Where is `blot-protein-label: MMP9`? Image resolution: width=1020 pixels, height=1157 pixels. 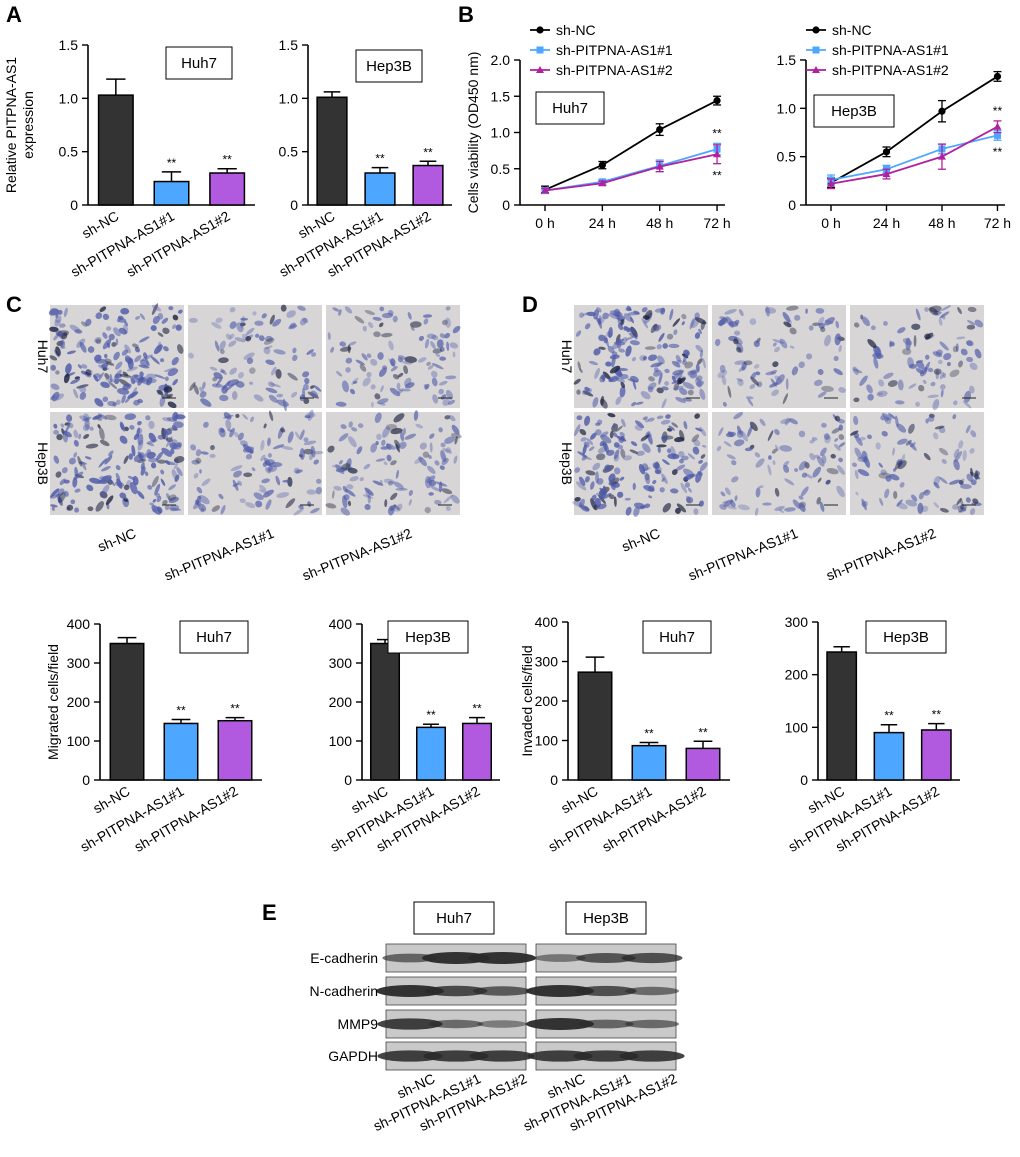 blot-protein-label: MMP9 is located at coordinates (358, 1024).